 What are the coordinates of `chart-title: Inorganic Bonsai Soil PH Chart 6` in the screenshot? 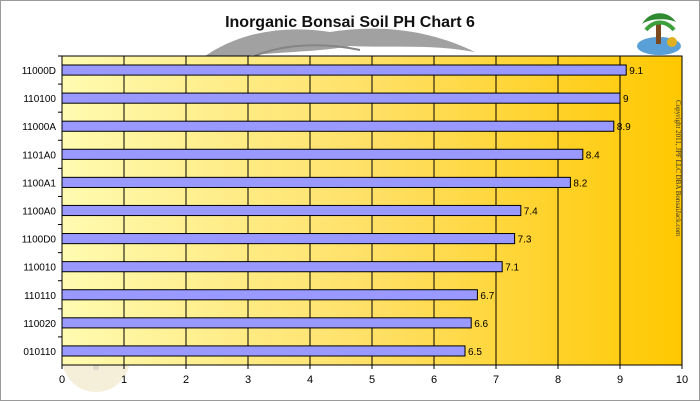 It's located at (350, 22).